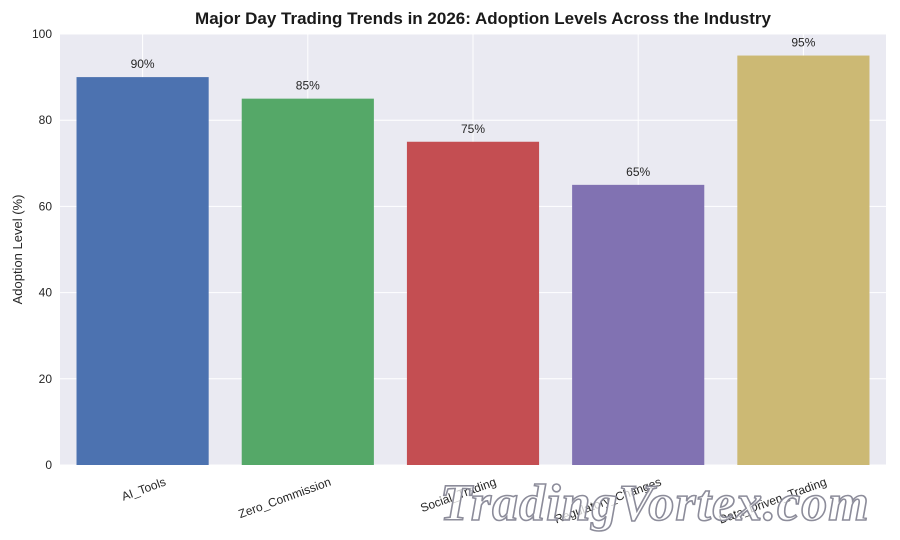 The image size is (900, 540). I want to click on y-tick-label: 80, so click(46, 120).